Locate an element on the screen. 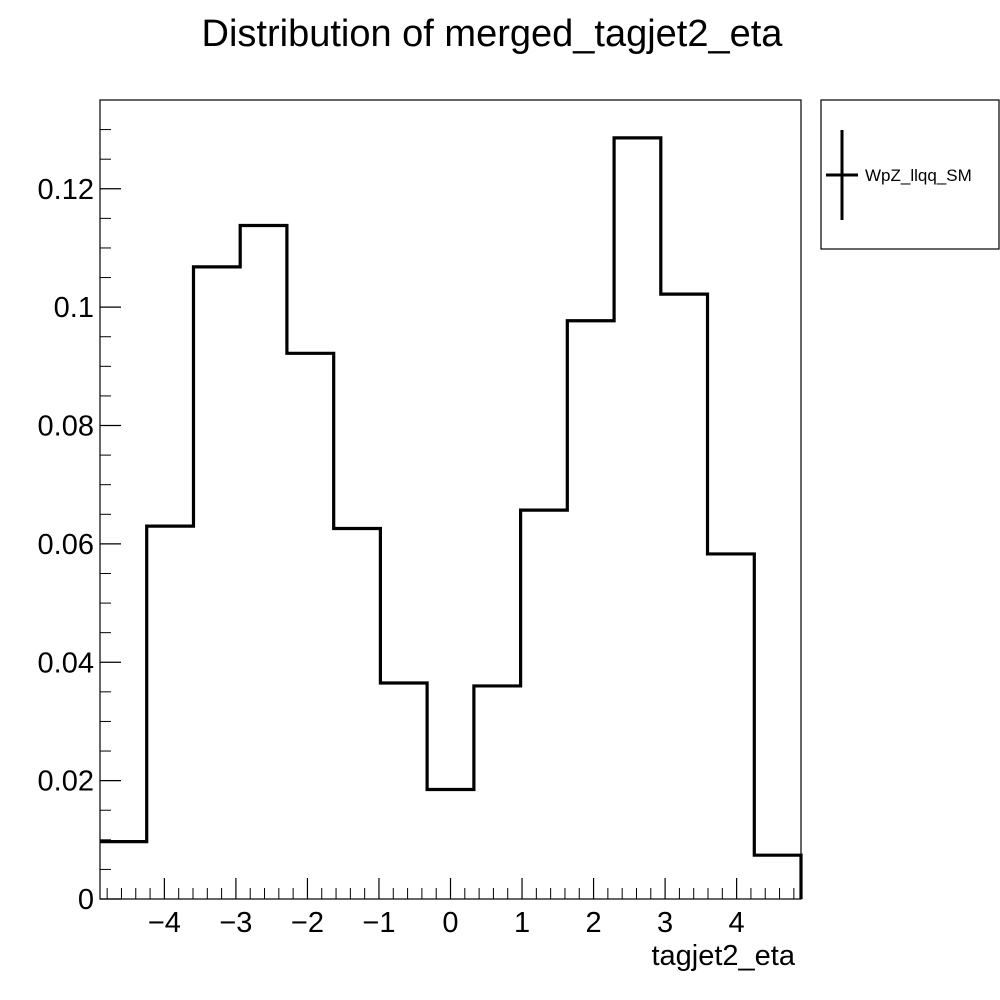  chart-title: Distribution of merged_tagjet2_eta is located at coordinates (493, 34).